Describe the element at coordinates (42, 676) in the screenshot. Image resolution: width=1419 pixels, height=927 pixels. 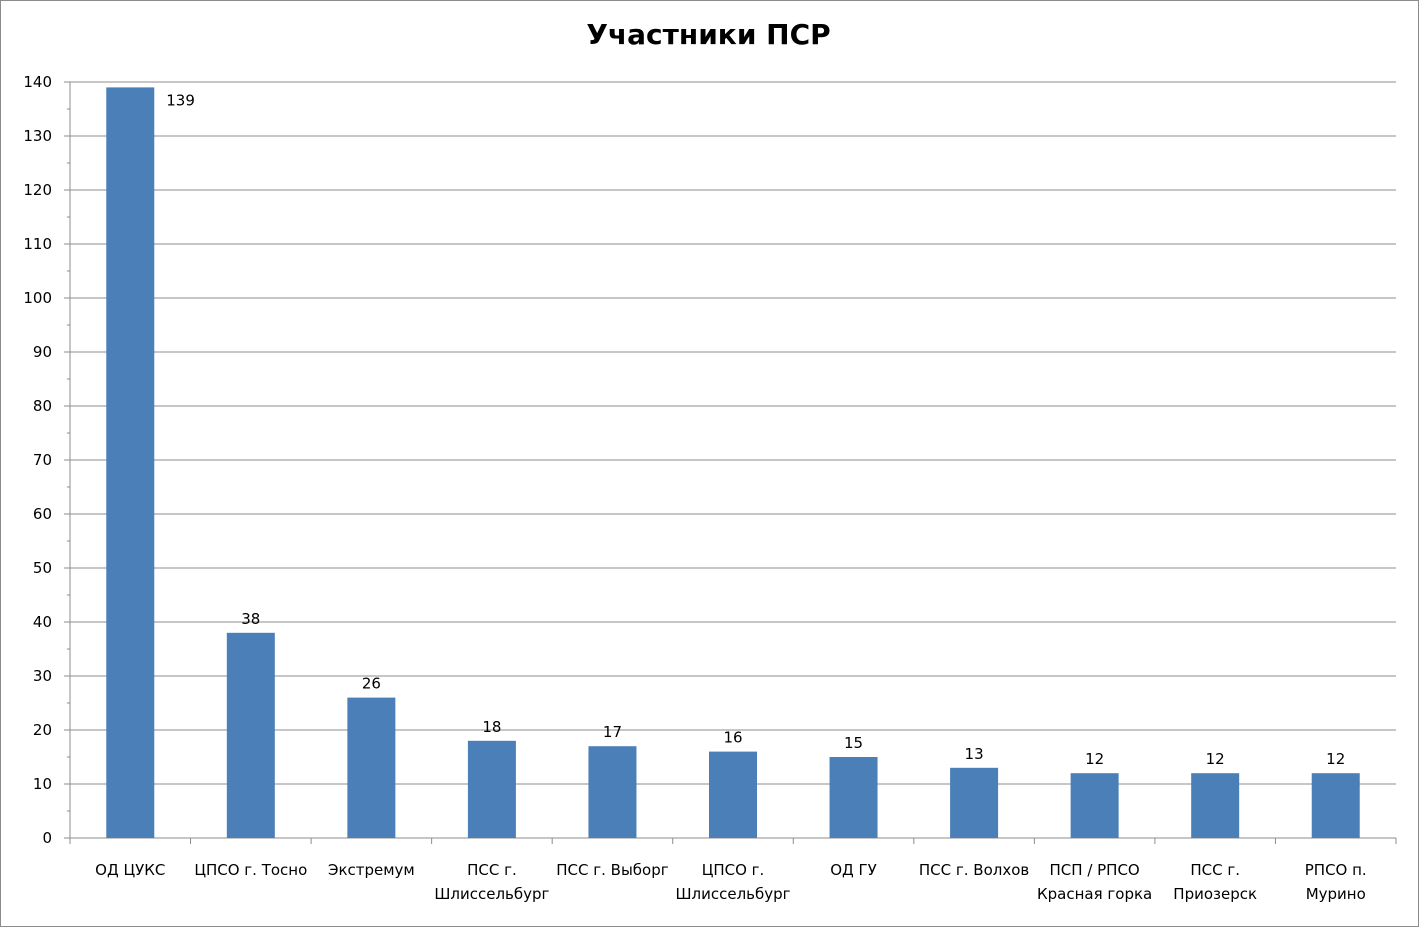
I see `y-tick-label: 30` at that location.